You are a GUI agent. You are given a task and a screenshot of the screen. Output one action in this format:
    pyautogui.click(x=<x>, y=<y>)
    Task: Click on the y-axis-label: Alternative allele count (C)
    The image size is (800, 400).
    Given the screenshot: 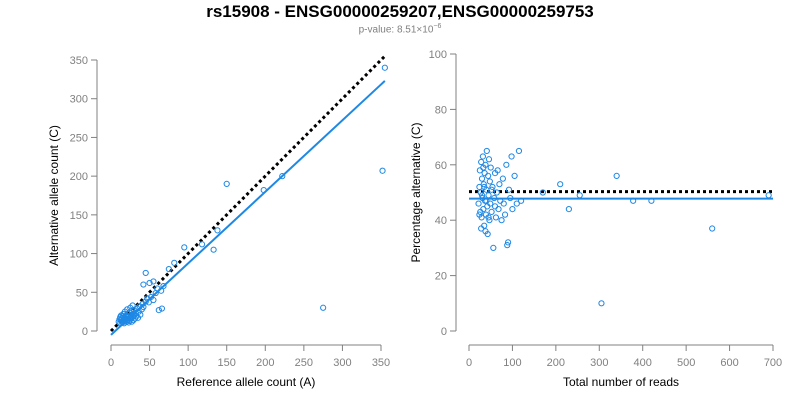 What is the action you would take?
    pyautogui.click(x=54, y=195)
    